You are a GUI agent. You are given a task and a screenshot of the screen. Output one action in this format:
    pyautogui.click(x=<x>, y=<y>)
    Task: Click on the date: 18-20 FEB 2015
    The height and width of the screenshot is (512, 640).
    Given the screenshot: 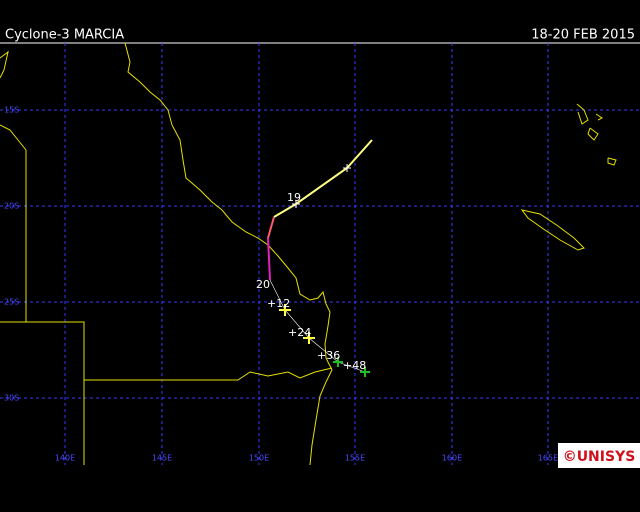 What is the action you would take?
    pyautogui.click(x=583, y=35)
    